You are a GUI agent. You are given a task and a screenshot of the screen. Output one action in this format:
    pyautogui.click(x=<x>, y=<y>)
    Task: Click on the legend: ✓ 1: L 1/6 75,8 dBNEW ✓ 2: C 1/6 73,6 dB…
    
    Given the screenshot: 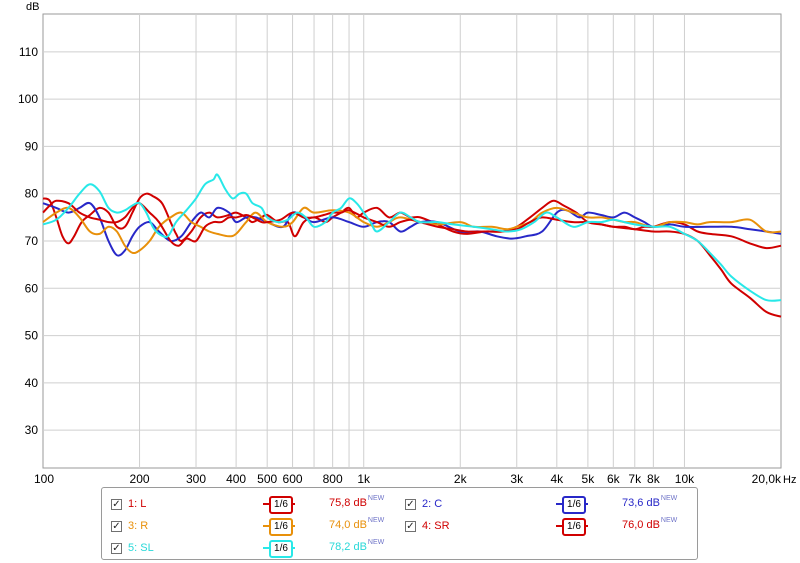 What is the action you would take?
    pyautogui.click(x=399, y=523)
    